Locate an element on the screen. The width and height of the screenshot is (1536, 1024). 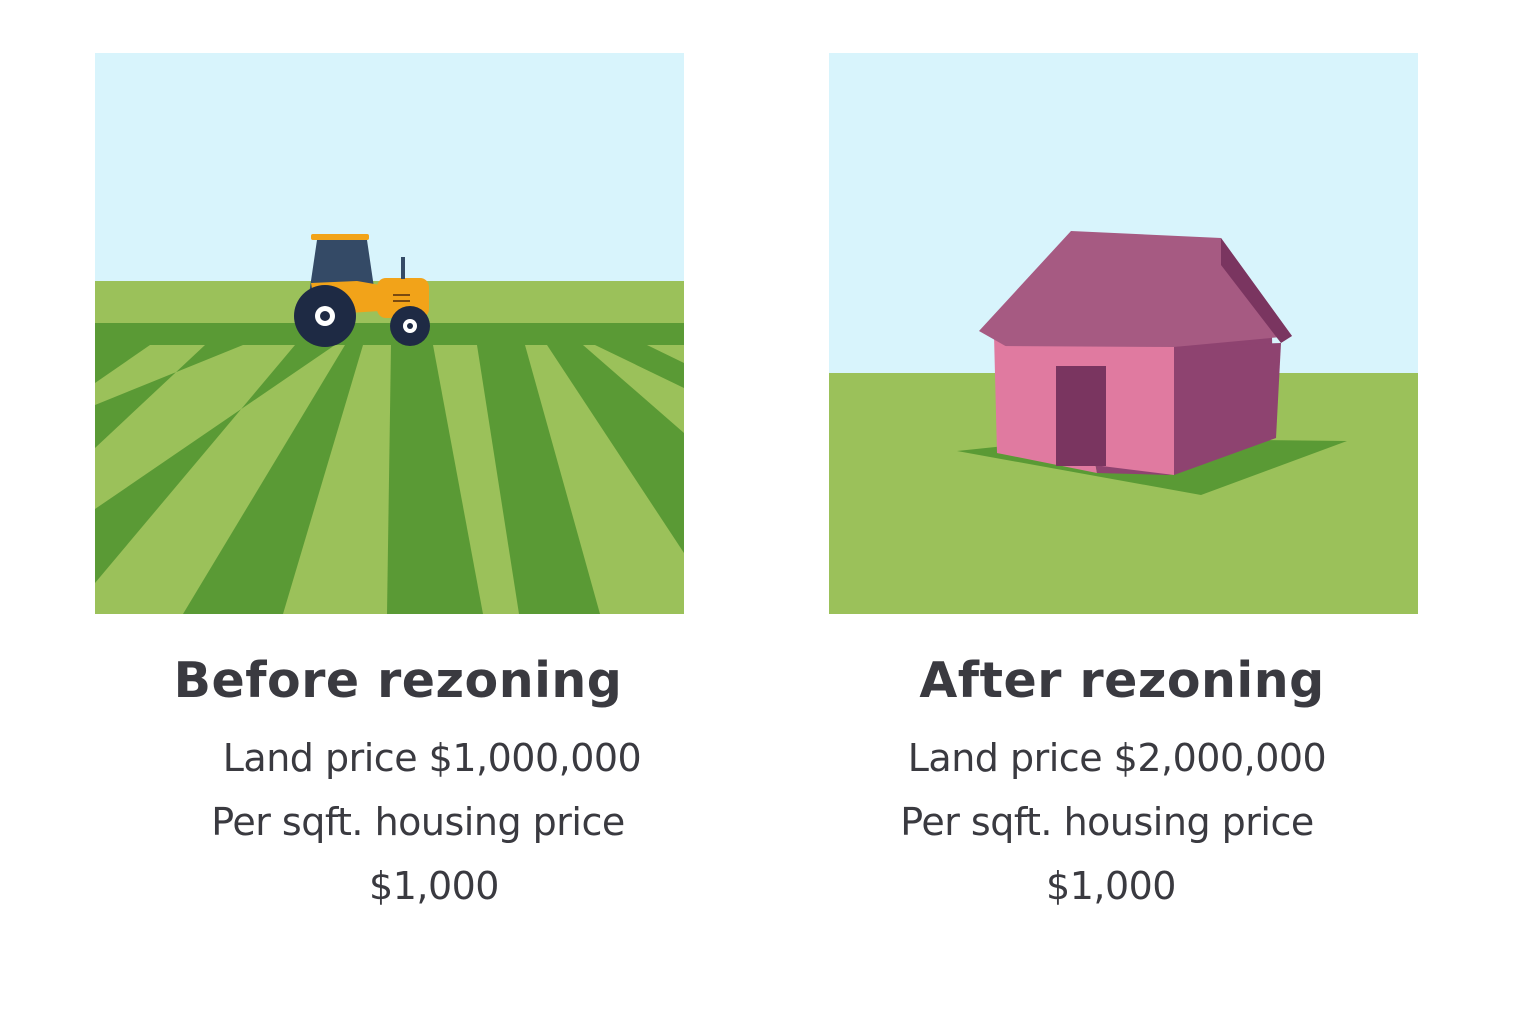
tractor-icon is located at coordinates (362, 290).